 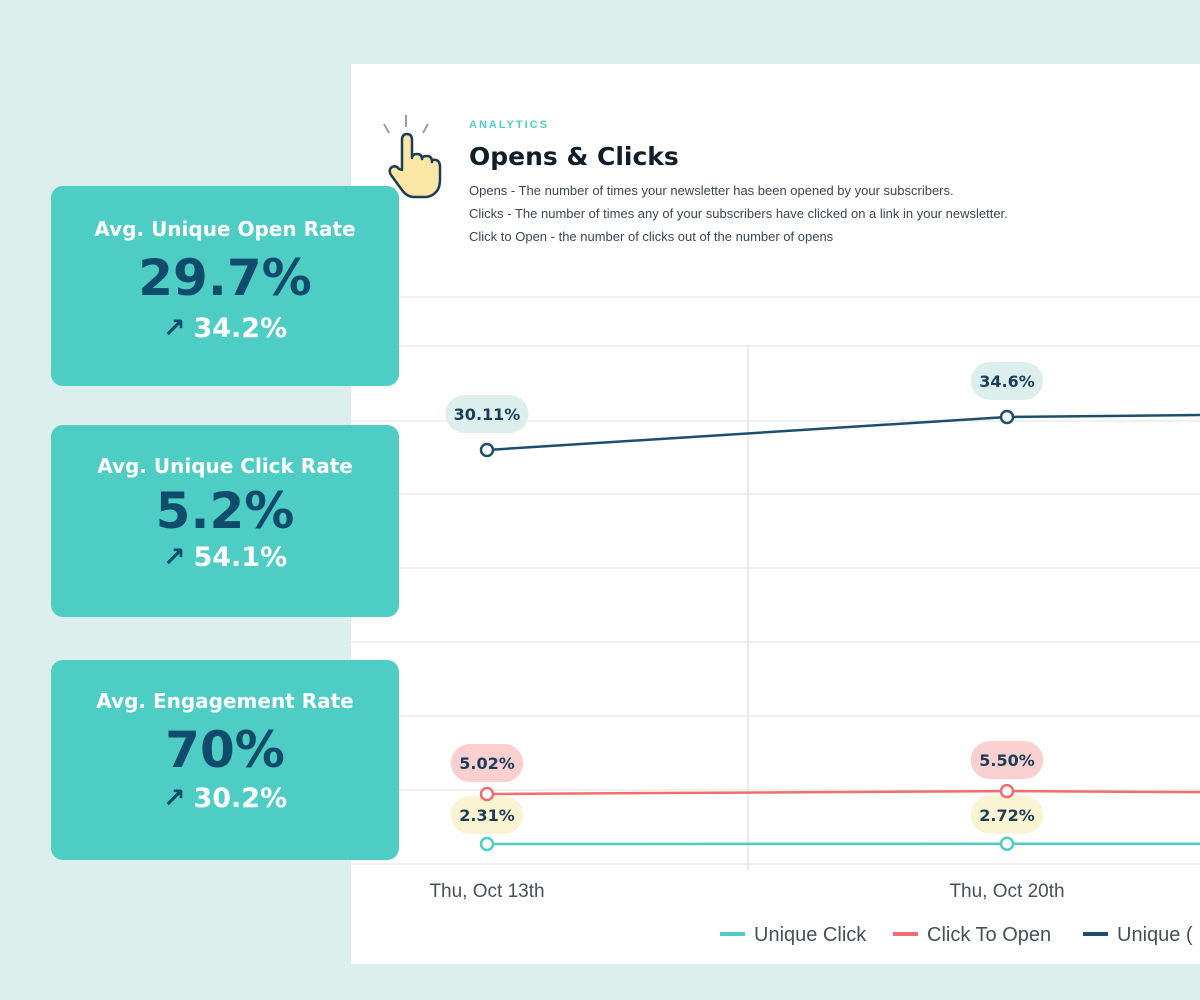 What do you see at coordinates (225, 466) in the screenshot?
I see `stat-title: Avg. Unique Click Rate` at bounding box center [225, 466].